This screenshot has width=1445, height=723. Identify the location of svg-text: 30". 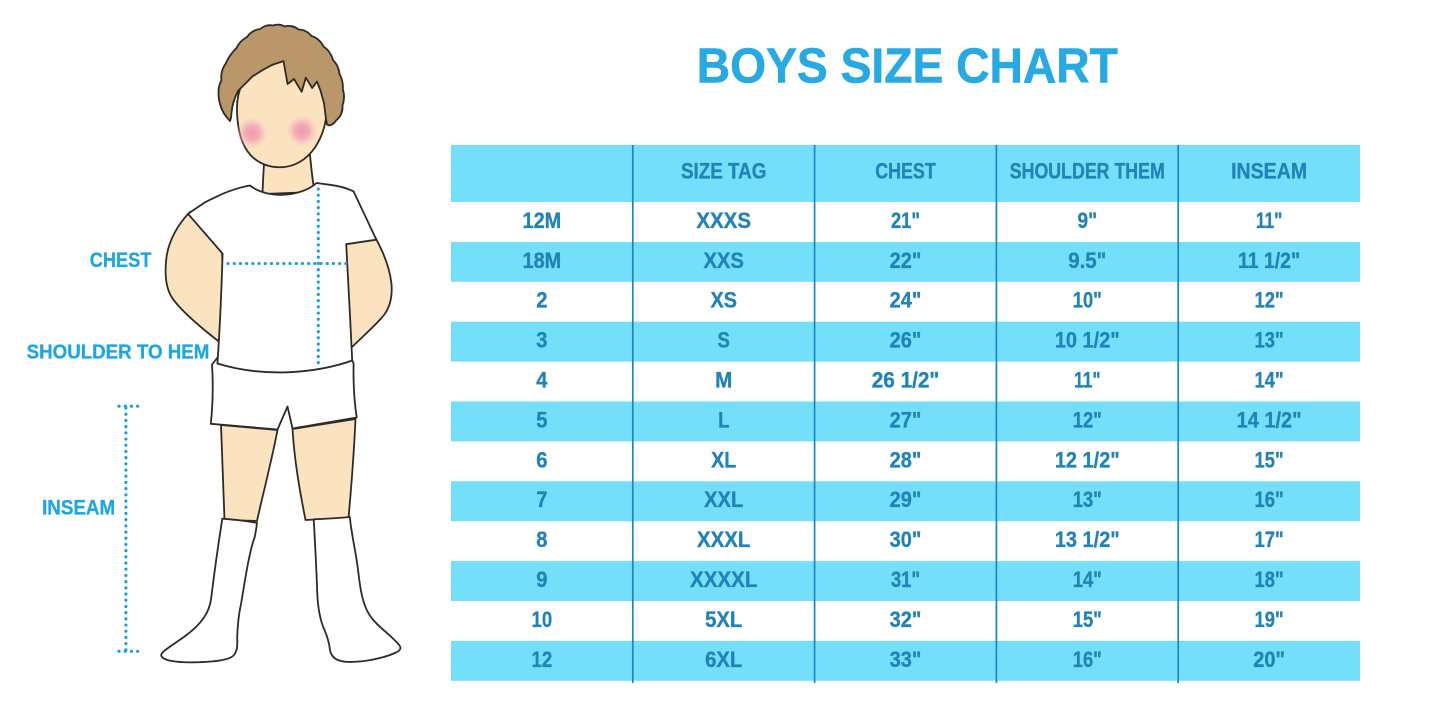
(906, 539).